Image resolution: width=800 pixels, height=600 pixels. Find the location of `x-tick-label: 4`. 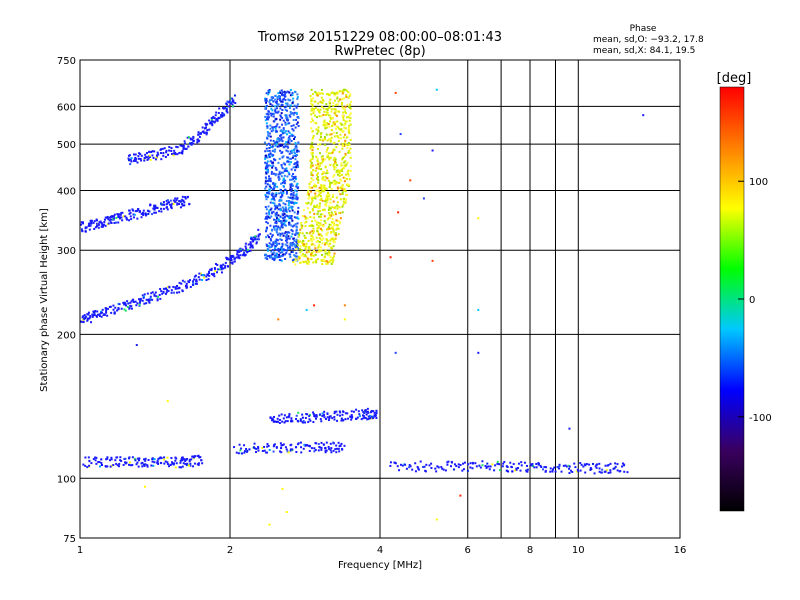

x-tick-label: 4 is located at coordinates (380, 550).